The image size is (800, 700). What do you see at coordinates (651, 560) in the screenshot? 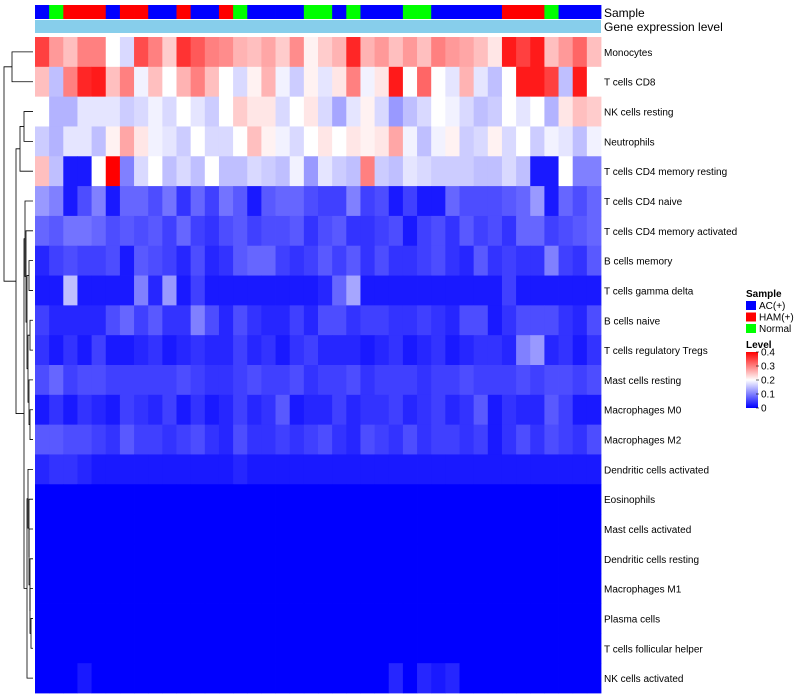
I see `row-label: Dendritic cells resting` at bounding box center [651, 560].